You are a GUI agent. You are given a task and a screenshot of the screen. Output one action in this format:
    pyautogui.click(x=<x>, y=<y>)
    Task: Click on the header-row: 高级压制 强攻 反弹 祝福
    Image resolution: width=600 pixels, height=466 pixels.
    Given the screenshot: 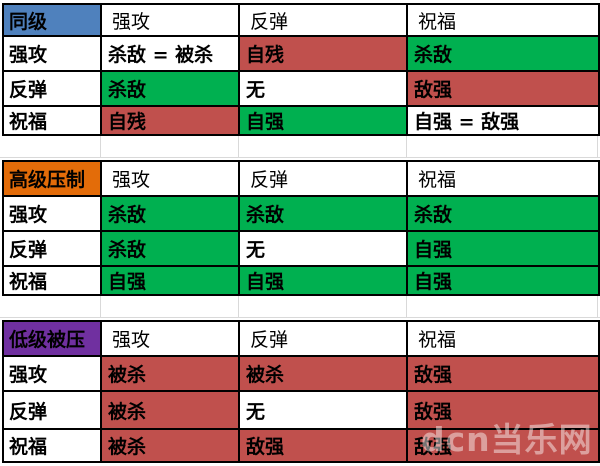 What is the action you would take?
    pyautogui.click(x=301, y=178)
    